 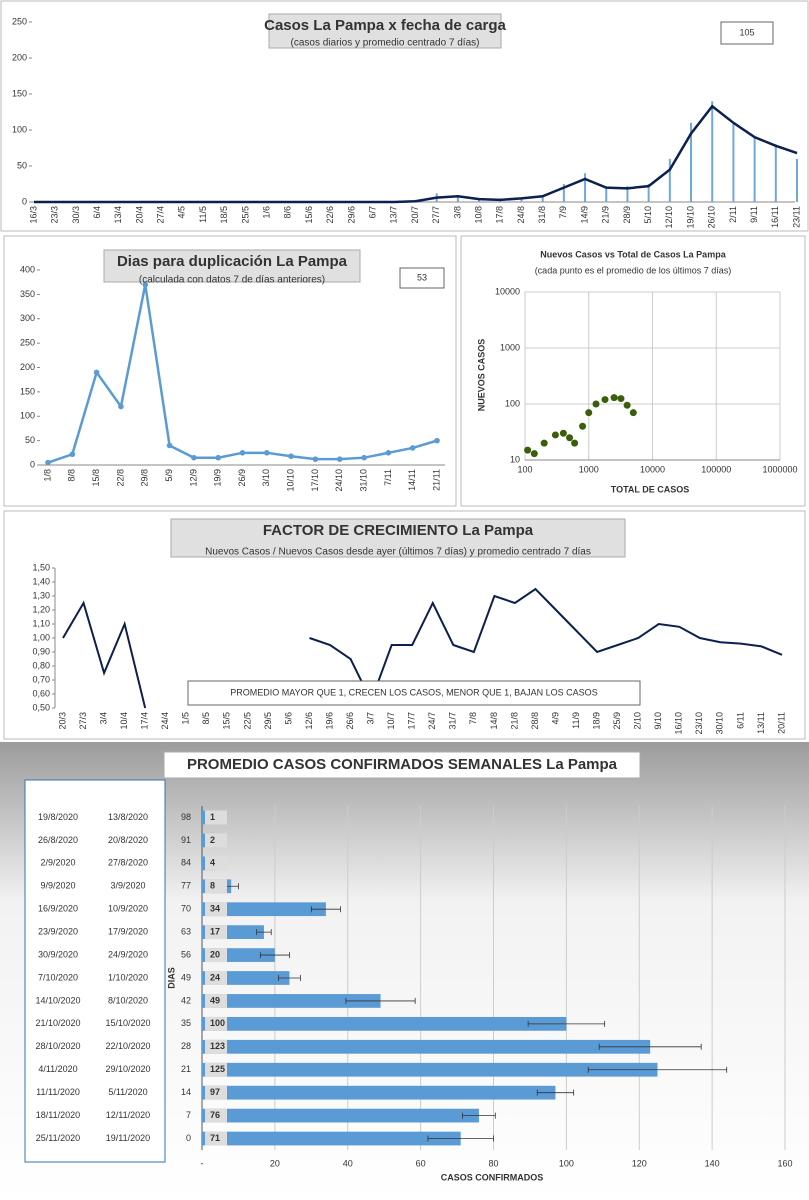 I want to click on x-tick-label: 6/7, so click(x=372, y=212).